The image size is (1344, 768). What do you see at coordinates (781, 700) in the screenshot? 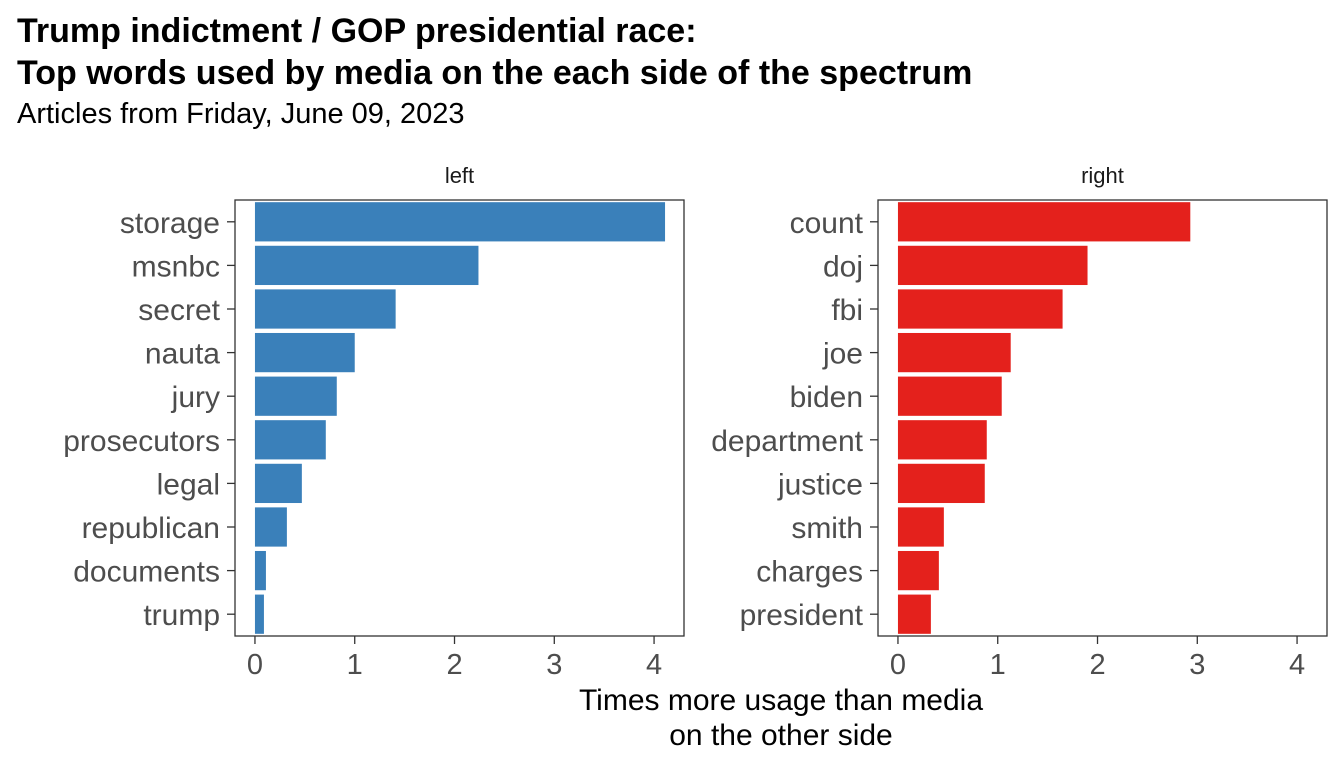
I see `x-axis-label-line-1: Times more usage than media` at bounding box center [781, 700].